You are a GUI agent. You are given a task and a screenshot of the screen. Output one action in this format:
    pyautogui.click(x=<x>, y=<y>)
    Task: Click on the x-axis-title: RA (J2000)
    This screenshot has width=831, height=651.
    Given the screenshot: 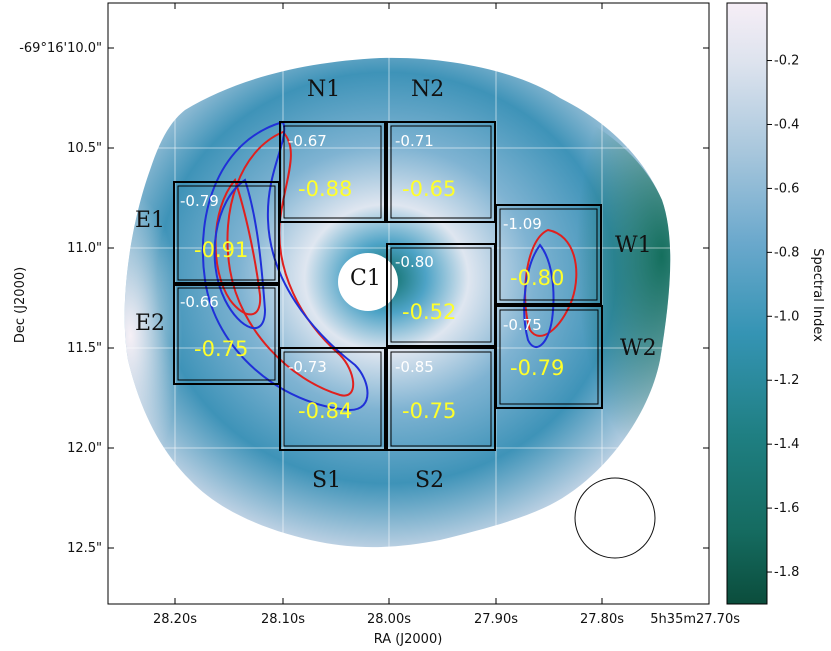 What is the action you would take?
    pyautogui.click(x=408, y=639)
    